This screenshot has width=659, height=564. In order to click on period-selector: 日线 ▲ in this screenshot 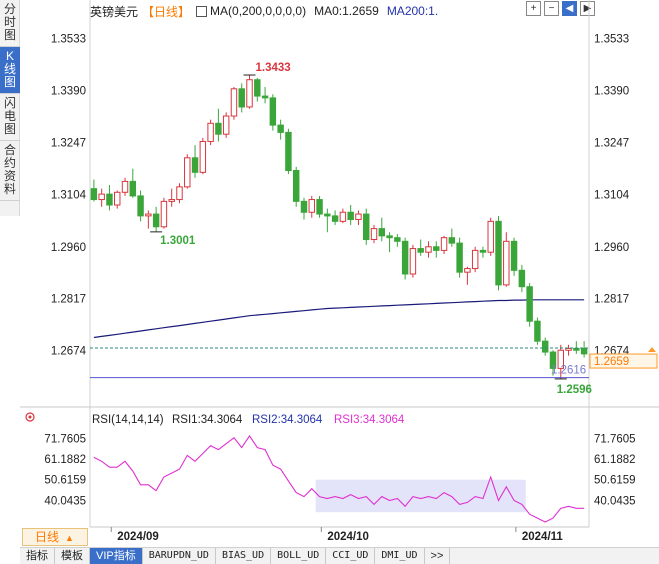, I will do `click(55, 537)`.